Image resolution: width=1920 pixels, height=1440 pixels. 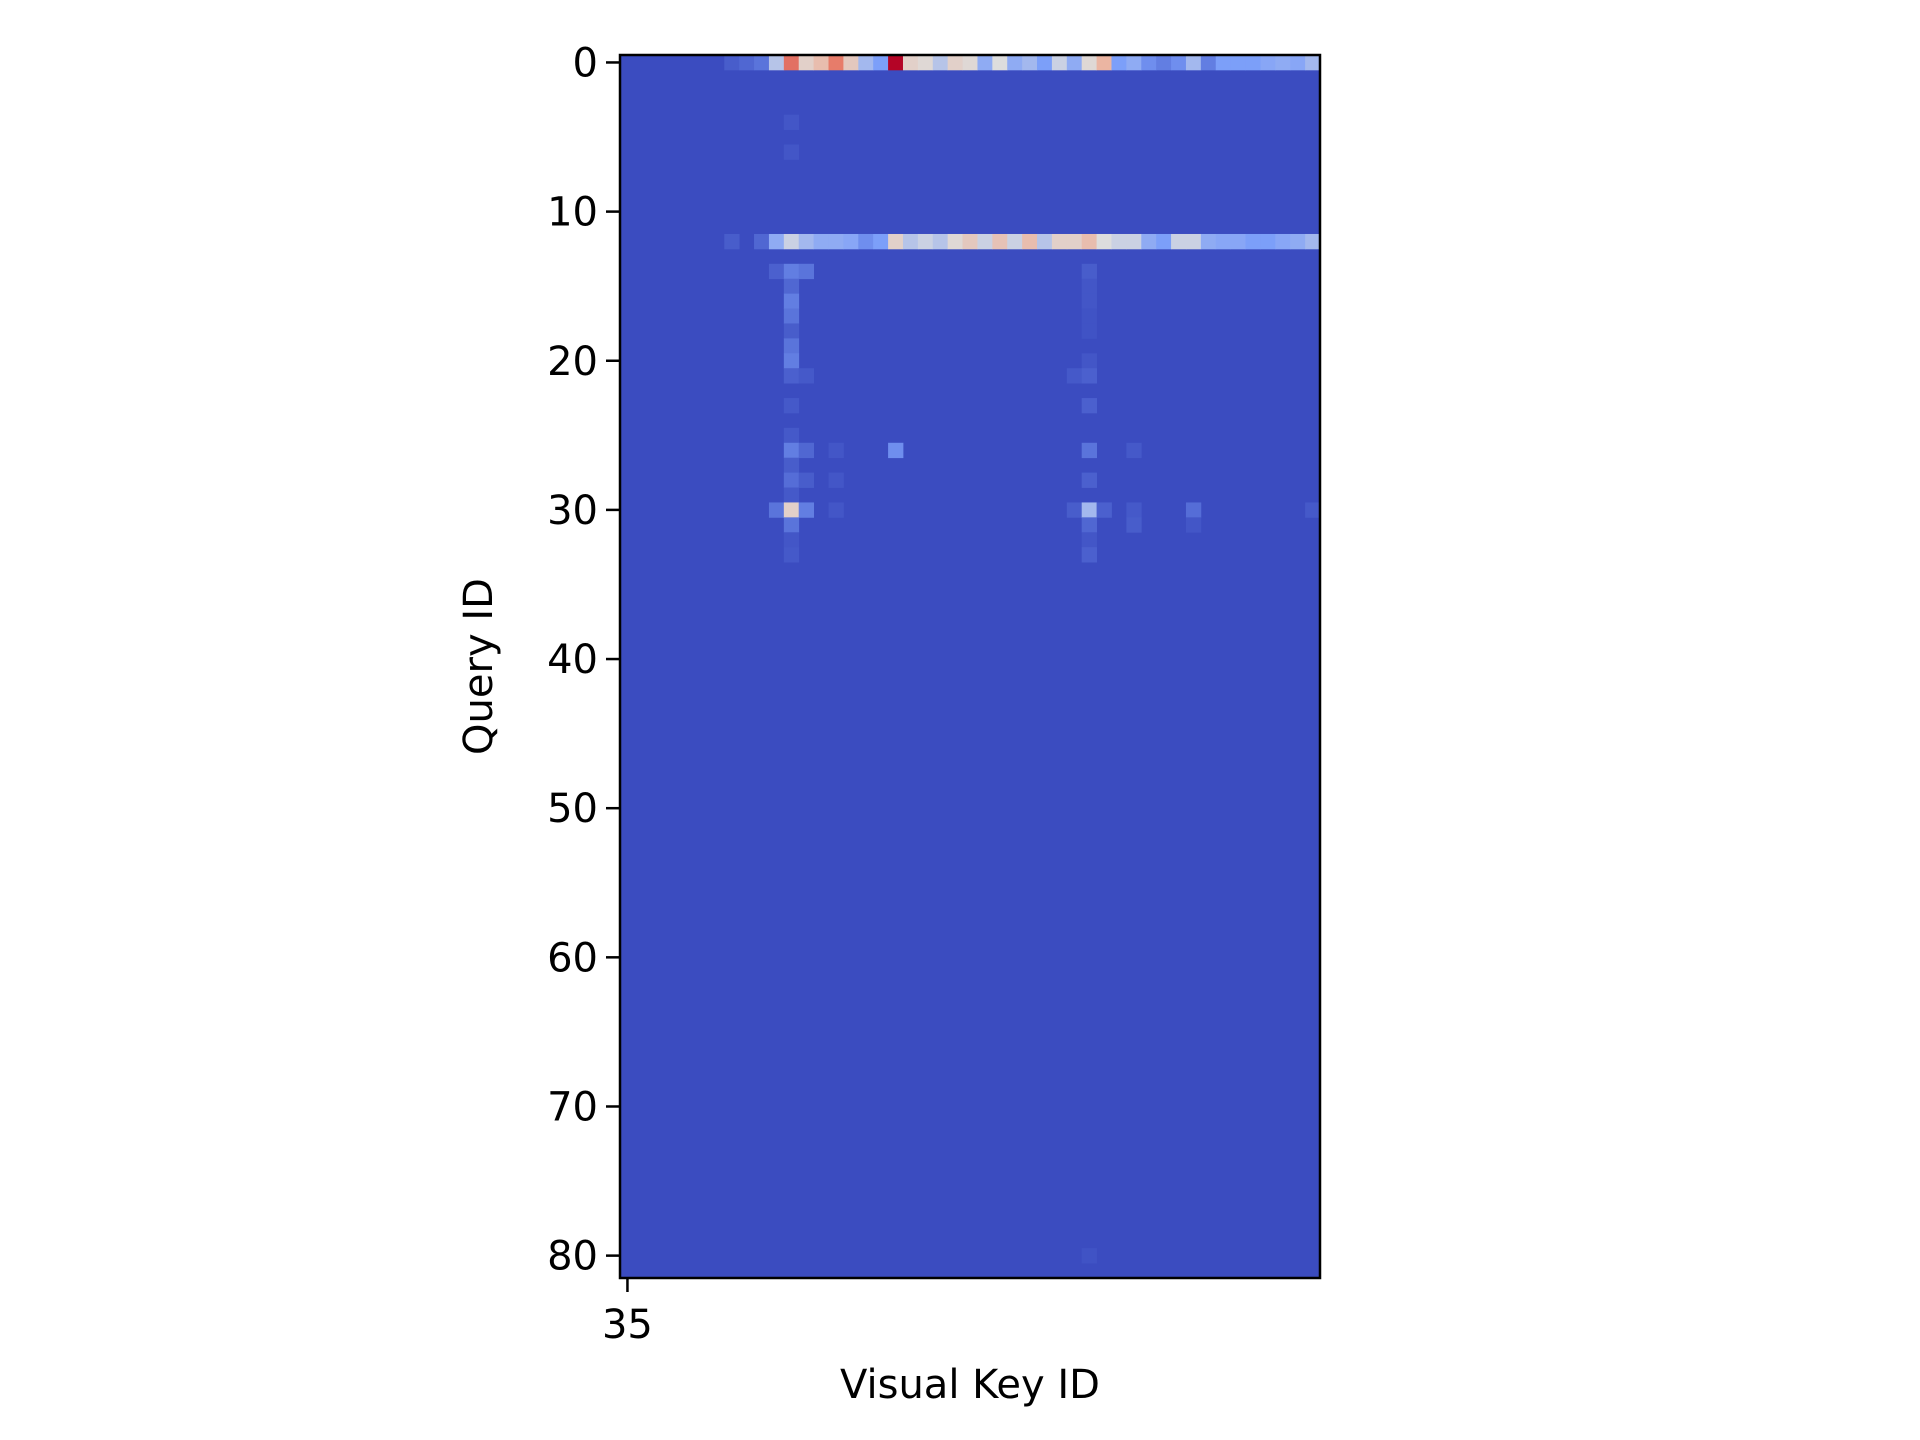 What do you see at coordinates (572, 958) in the screenshot?
I see `y-tick-label: 60` at bounding box center [572, 958].